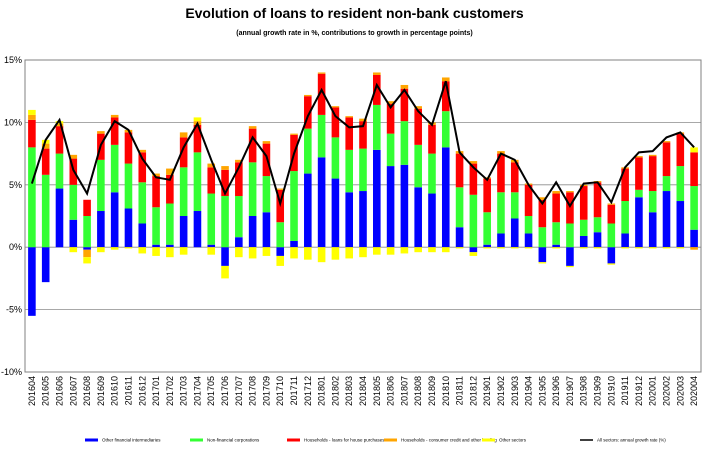 Image resolution: width=709 pixels, height=451 pixels. I want to click on legend-label: Non-financial corporations, so click(233, 440).